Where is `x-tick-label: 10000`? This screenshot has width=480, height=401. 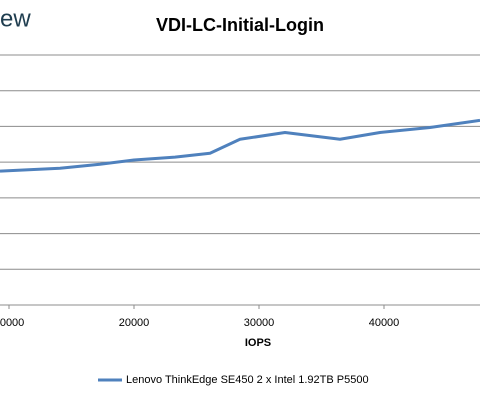
x-tick-label: 10000 is located at coordinates (12, 323).